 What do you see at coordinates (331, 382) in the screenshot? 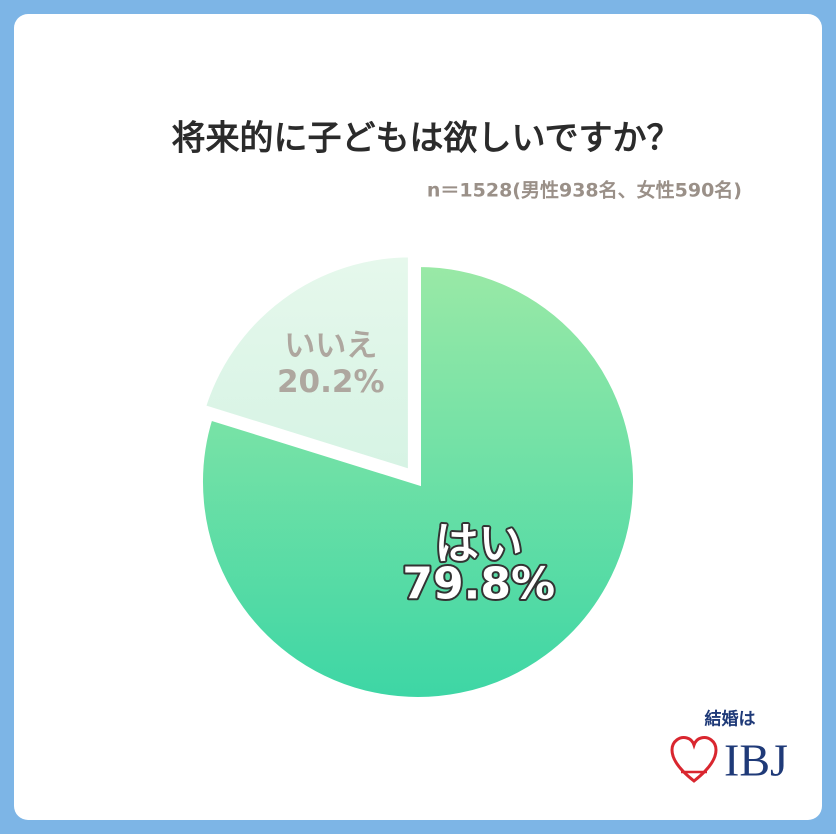
I see `slice-value-label: 20.2%` at bounding box center [331, 382].